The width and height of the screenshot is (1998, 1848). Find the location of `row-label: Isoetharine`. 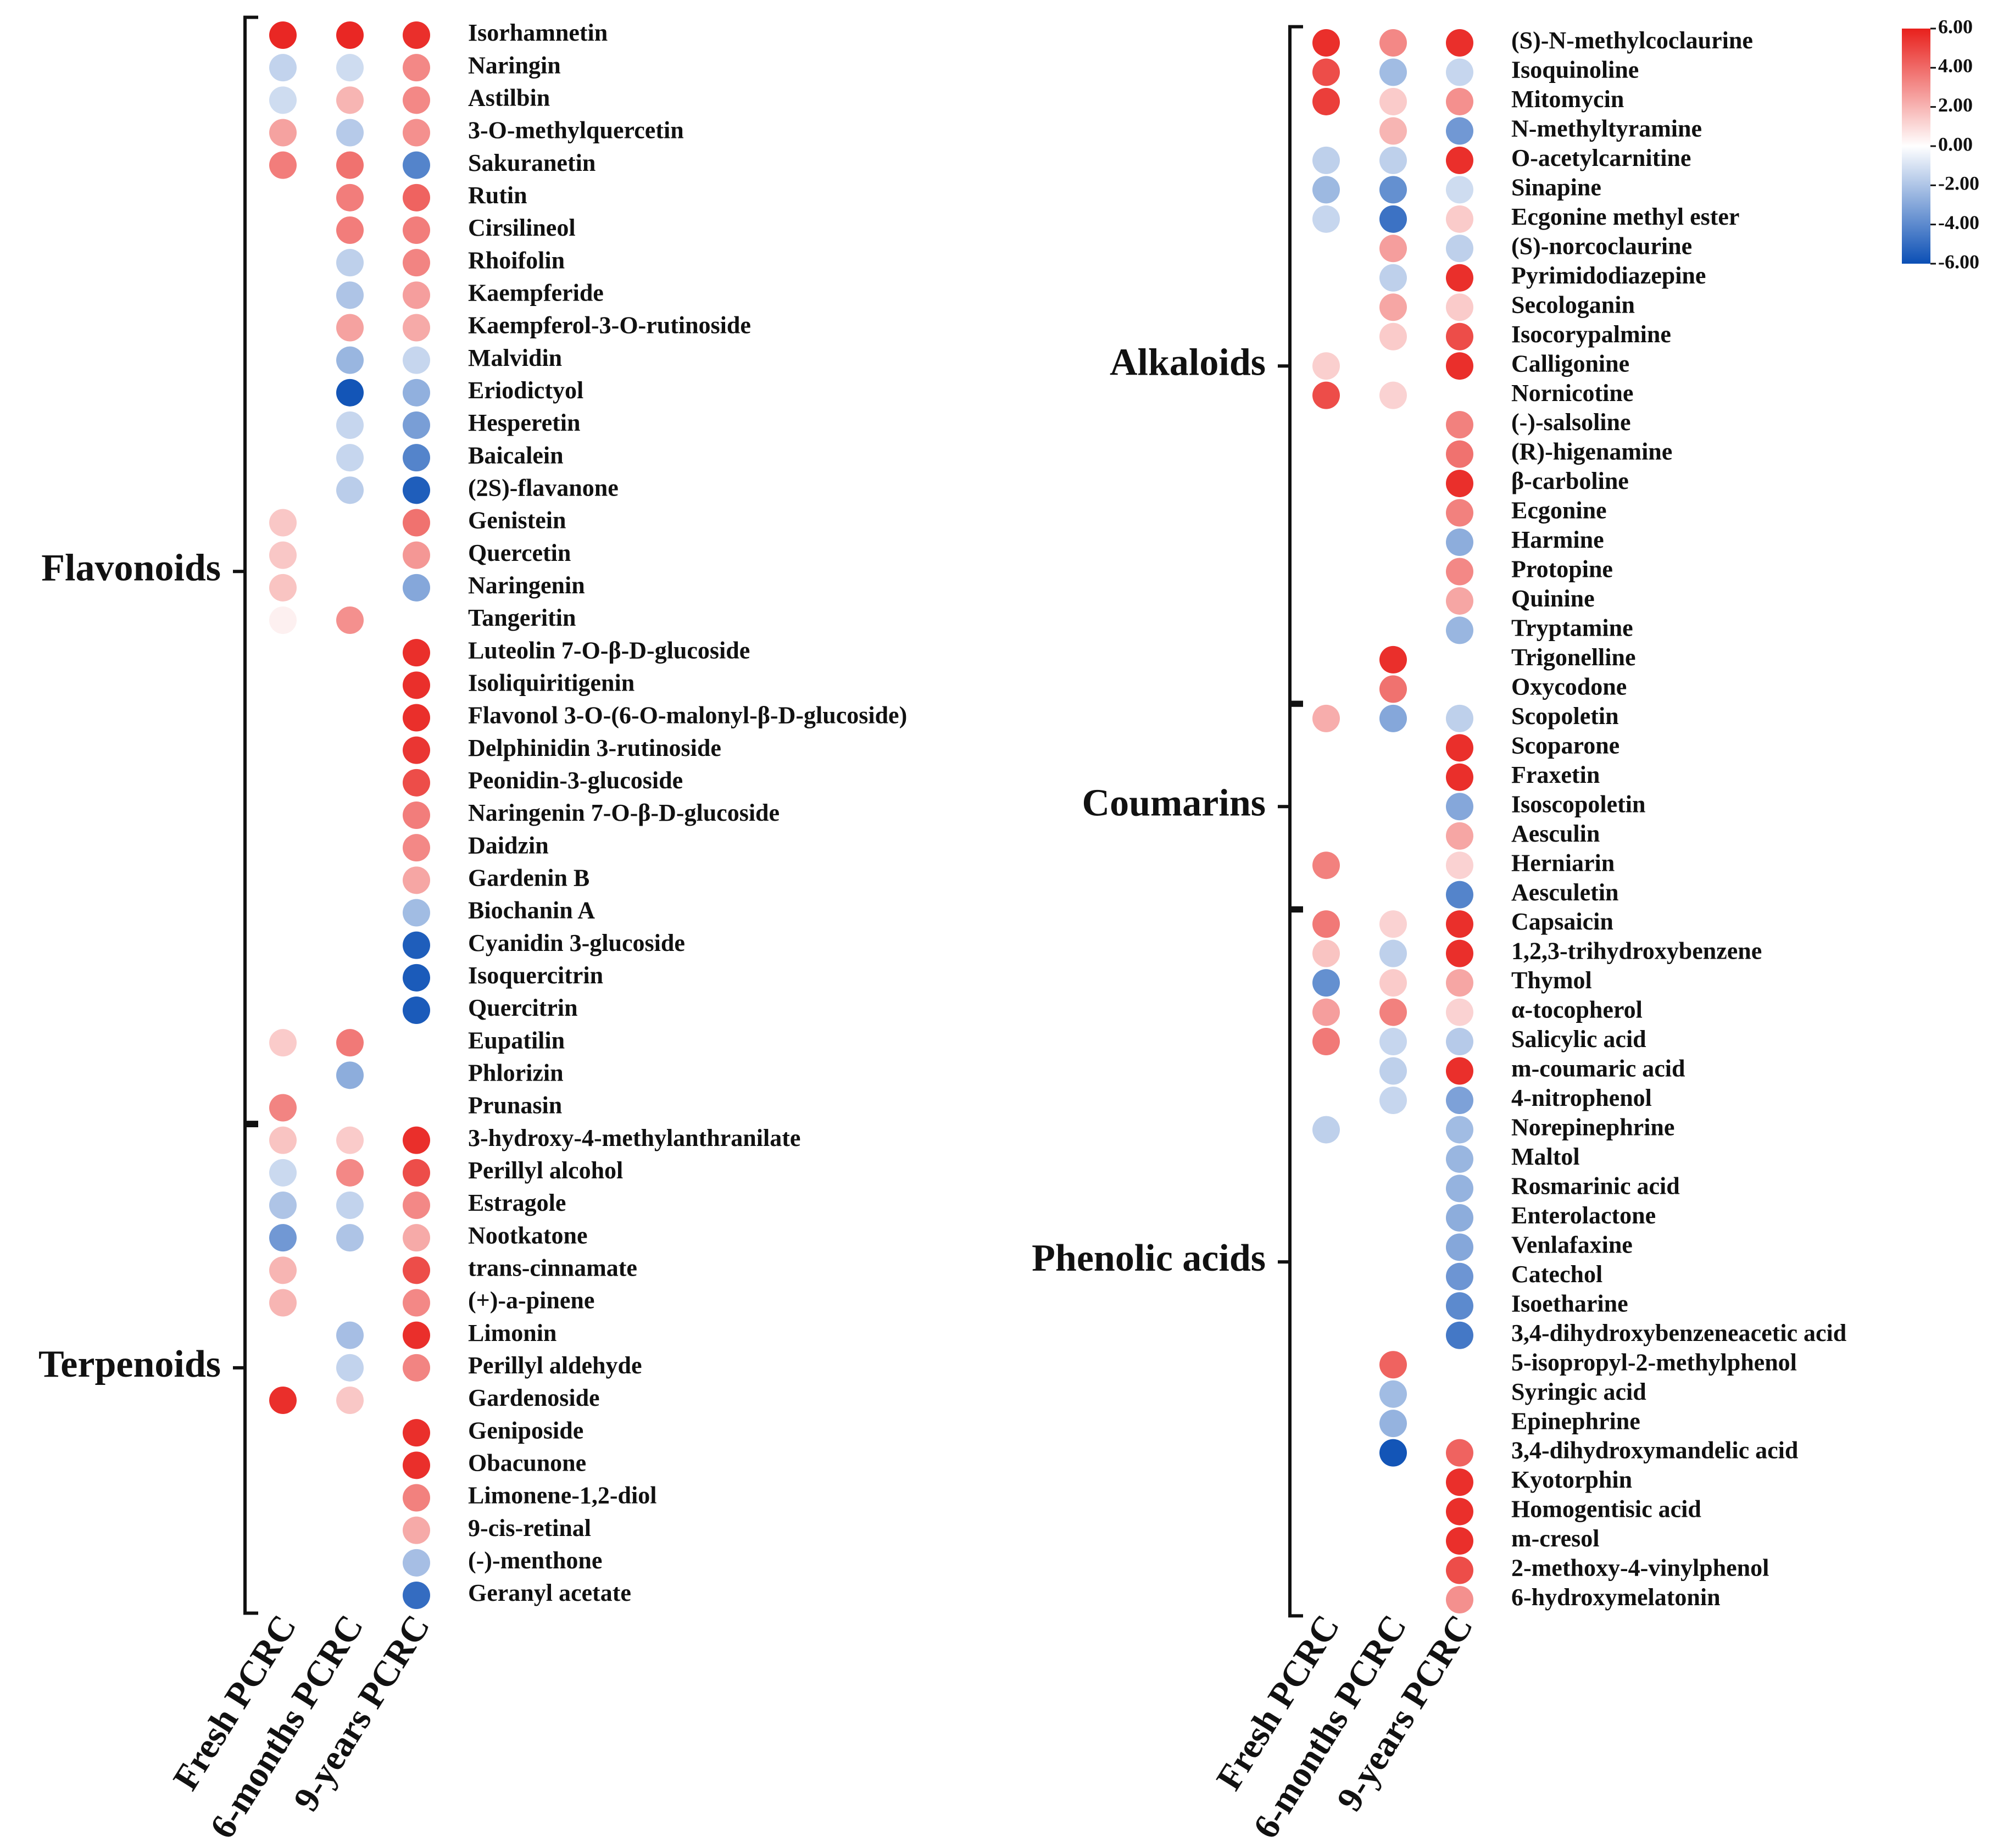

row-label: Isoetharine is located at coordinates (1569, 1303).